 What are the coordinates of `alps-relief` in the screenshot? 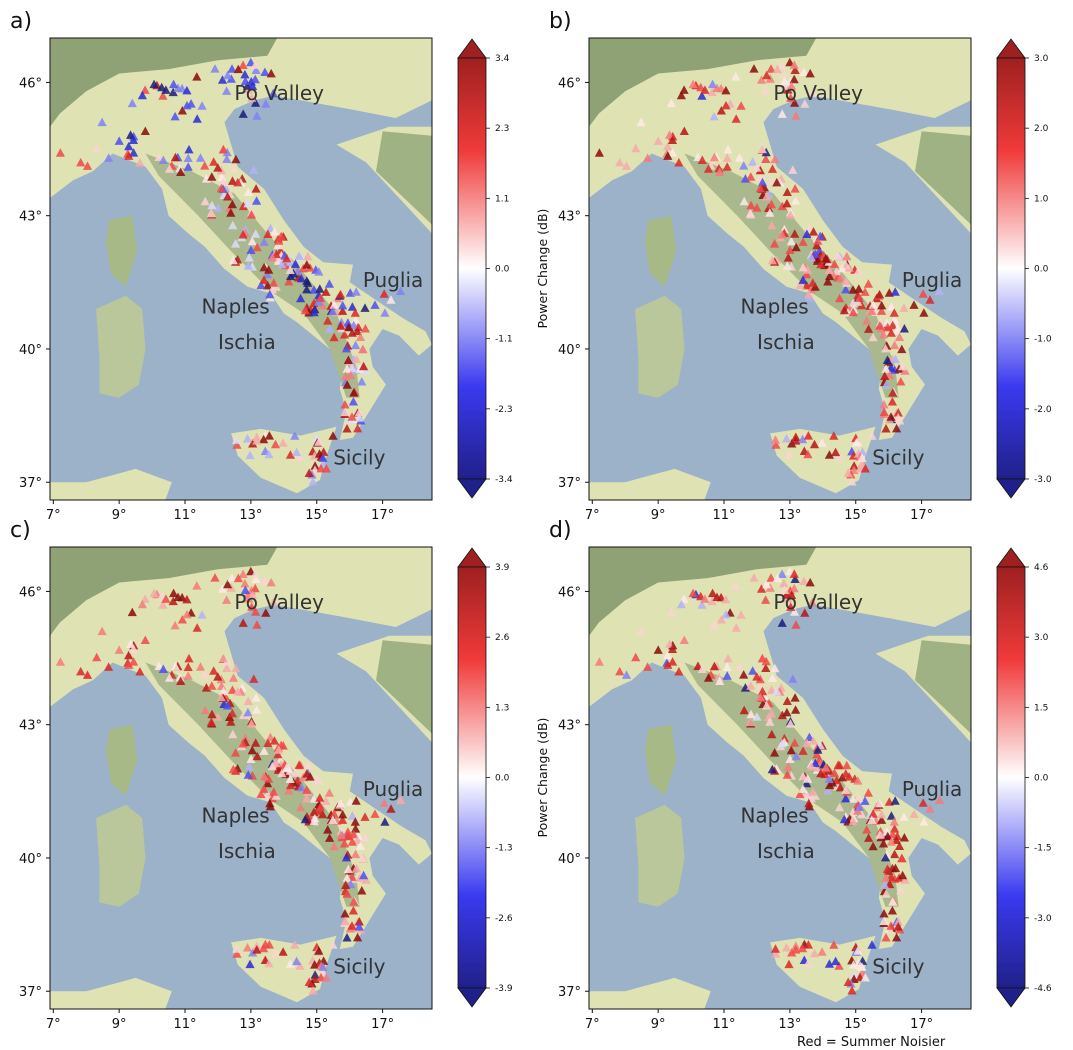 It's located at (703, 82).